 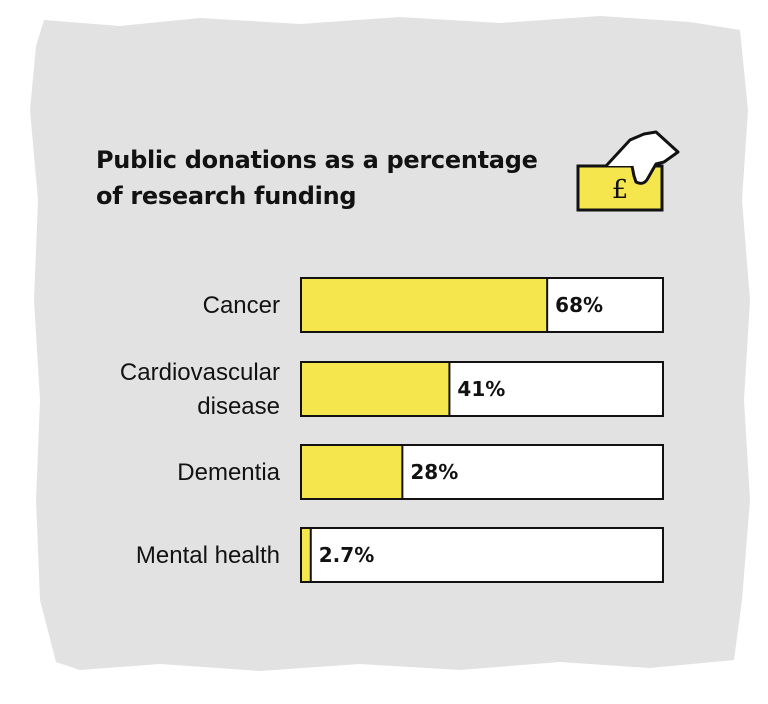 I want to click on value-label-2: 28%, so click(x=434, y=472).